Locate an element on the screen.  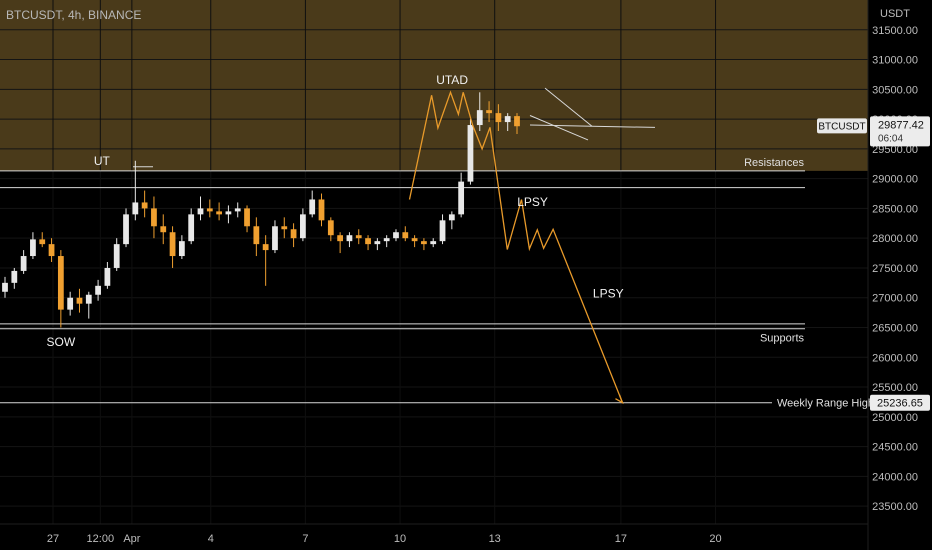
price-tags: BTCUSDT 29877.42 06:04 25236.65 is located at coordinates (873, 263).